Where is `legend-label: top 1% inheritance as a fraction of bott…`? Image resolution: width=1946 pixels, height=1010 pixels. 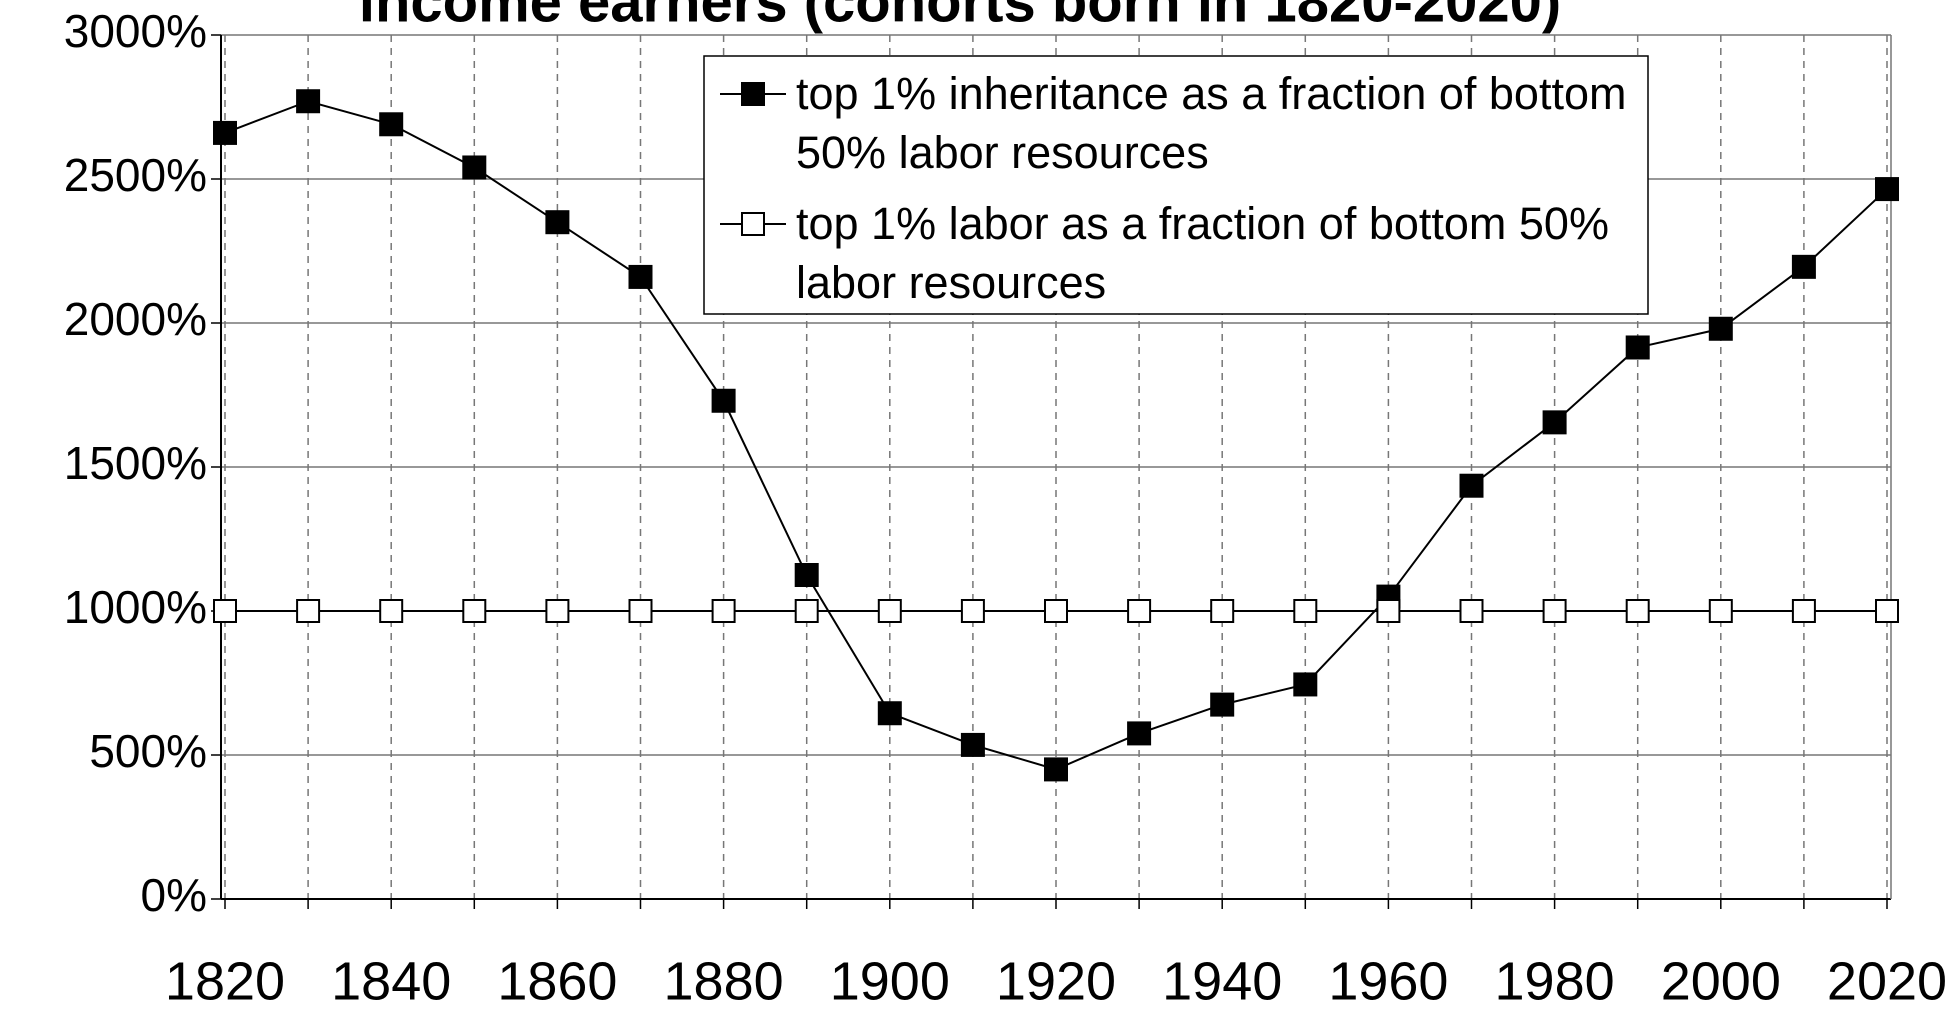 legend-label: top 1% inheritance as a fraction of bott… is located at coordinates (1211, 123).